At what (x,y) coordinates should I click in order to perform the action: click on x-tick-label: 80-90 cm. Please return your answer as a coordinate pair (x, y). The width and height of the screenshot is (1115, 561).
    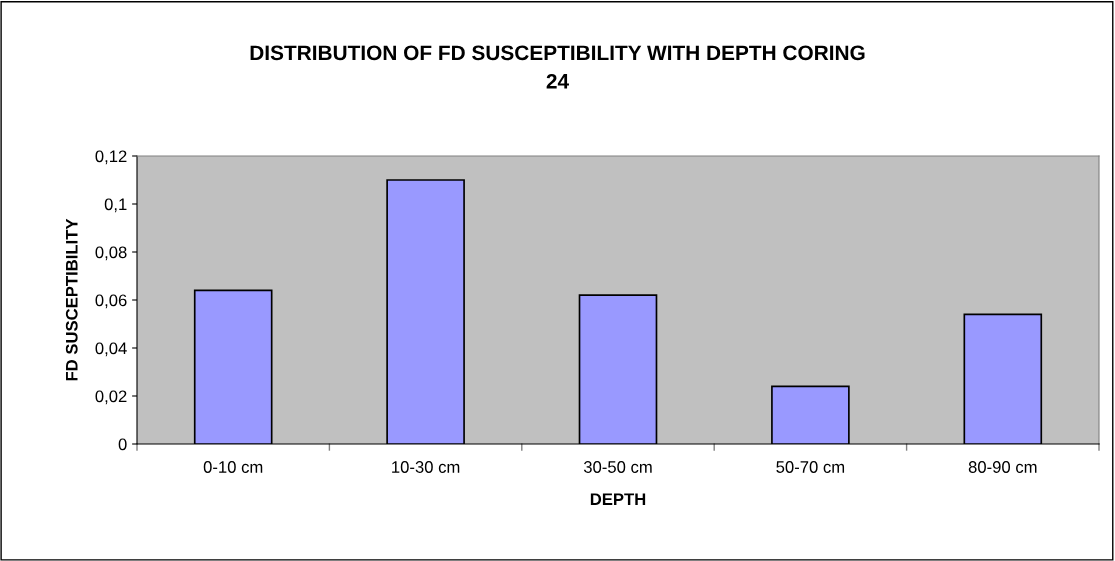
    Looking at the image, I should click on (1002, 467).